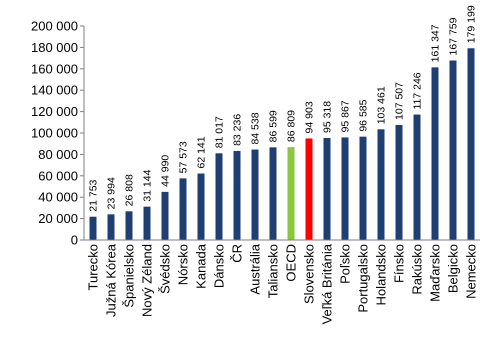  What do you see at coordinates (54, 90) in the screenshot?
I see `y-tick-label: 140 000` at bounding box center [54, 90].